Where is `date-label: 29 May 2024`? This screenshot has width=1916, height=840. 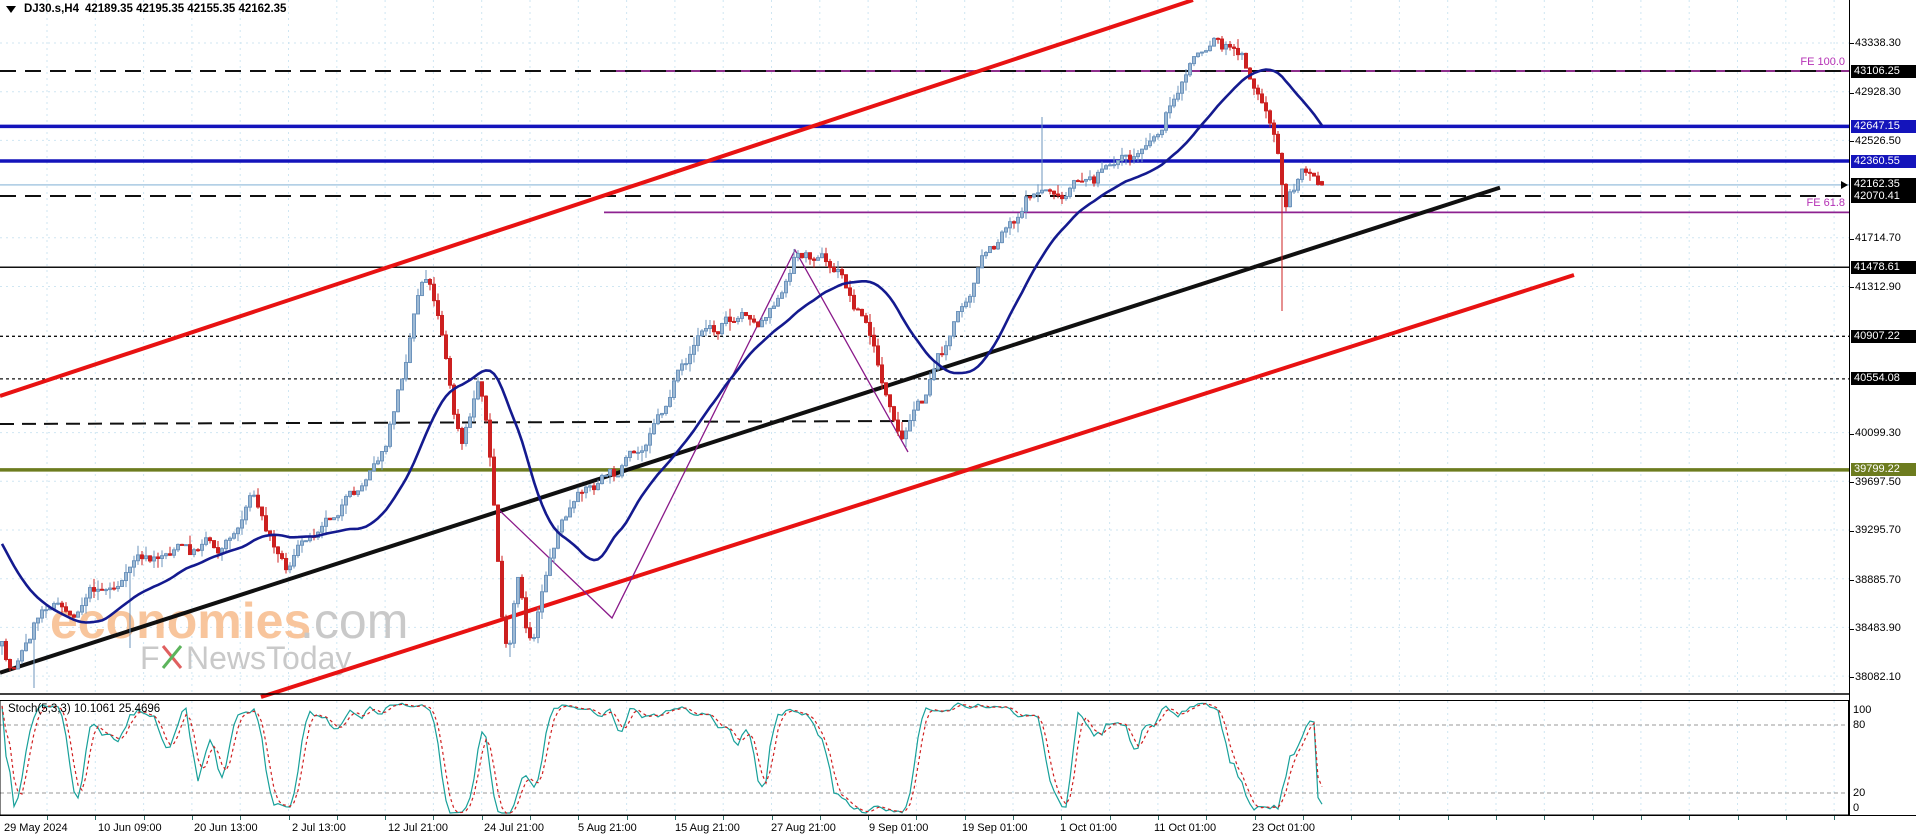
date-label: 29 May 2024 is located at coordinates (36, 828).